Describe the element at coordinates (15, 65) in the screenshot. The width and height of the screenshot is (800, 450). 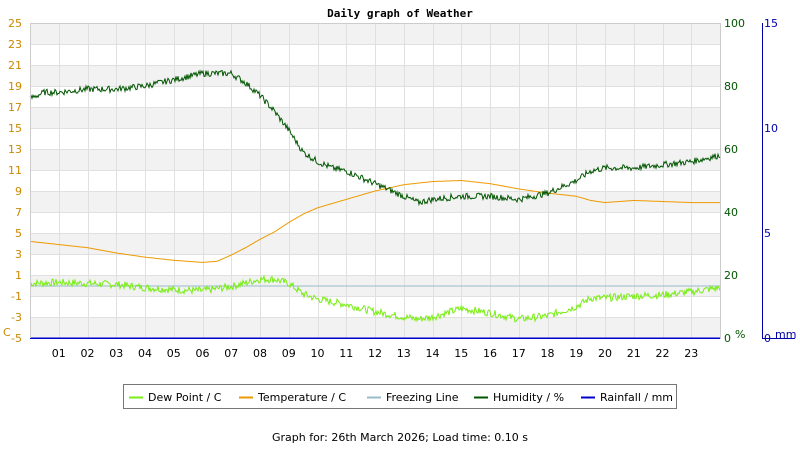
I see `left-tick-label: 21` at that location.